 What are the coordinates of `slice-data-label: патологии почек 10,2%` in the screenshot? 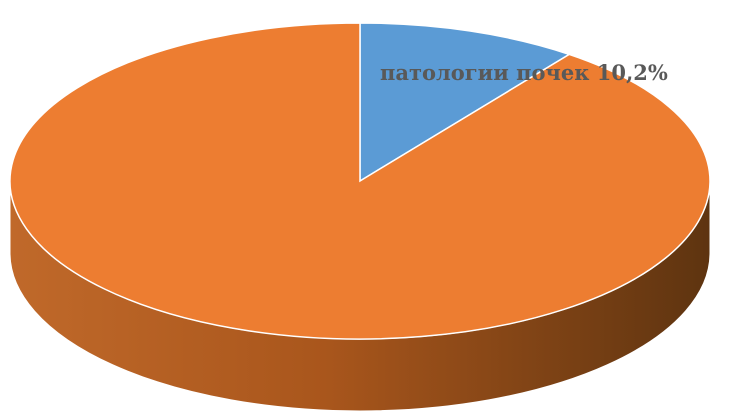 It's located at (524, 72).